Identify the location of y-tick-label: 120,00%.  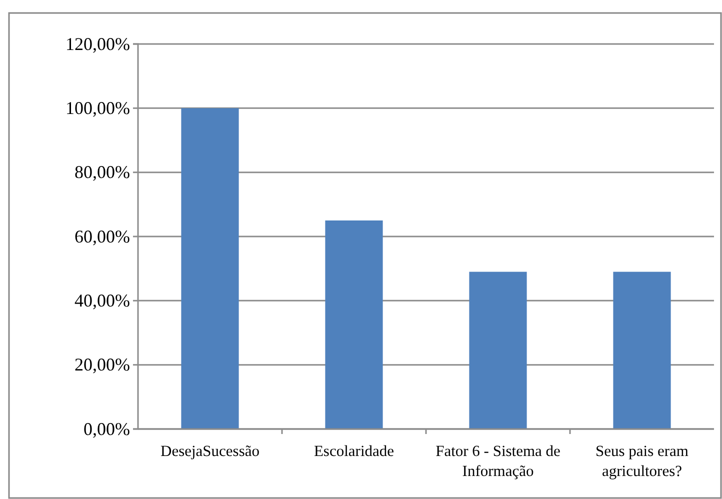
(98, 44).